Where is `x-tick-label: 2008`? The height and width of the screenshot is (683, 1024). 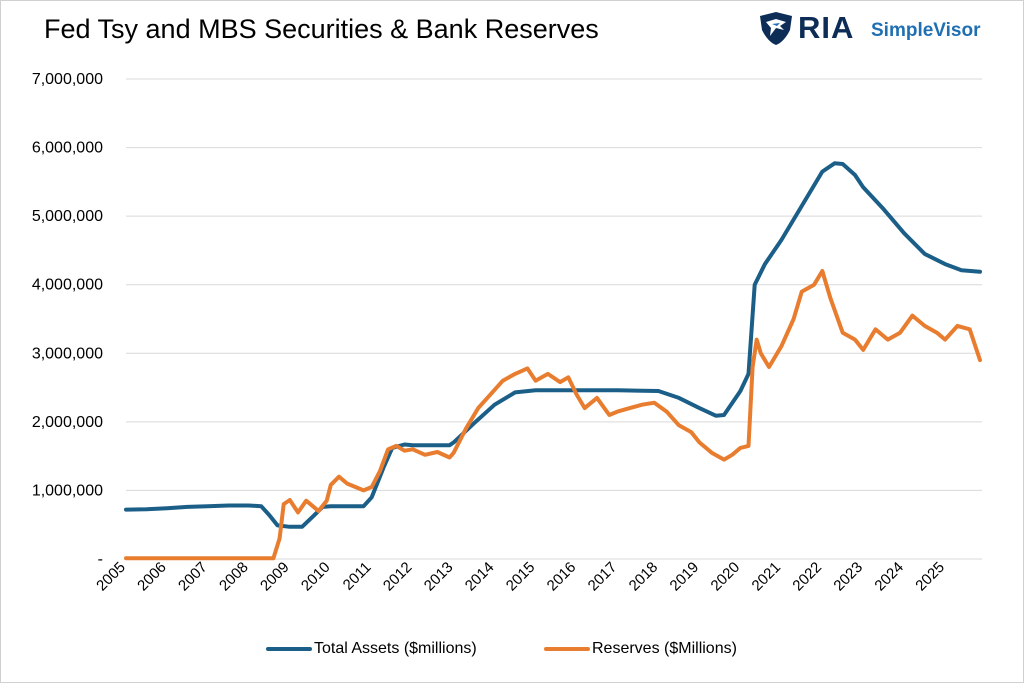 x-tick-label: 2008 is located at coordinates (234, 577).